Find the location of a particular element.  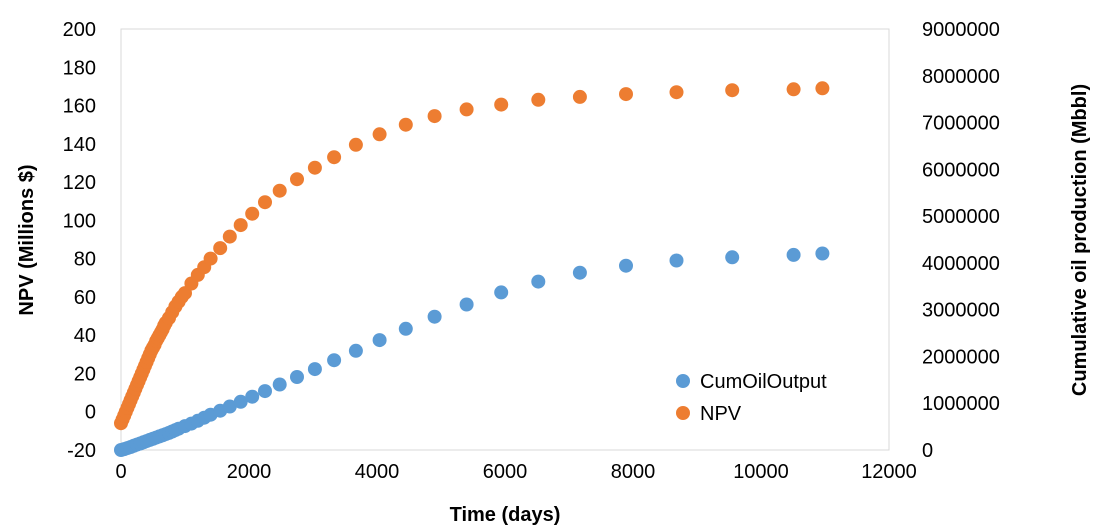

x-tick-label: 12000 is located at coordinates (889, 472).